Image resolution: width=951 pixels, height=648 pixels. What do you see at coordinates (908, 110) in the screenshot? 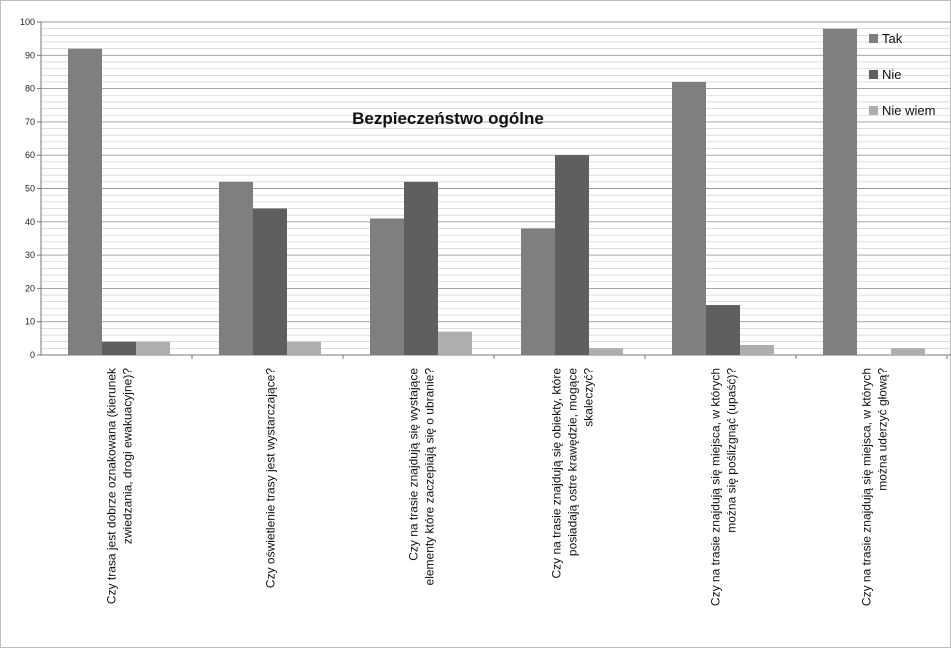
I see `legend-label: Nie wiem` at bounding box center [908, 110].